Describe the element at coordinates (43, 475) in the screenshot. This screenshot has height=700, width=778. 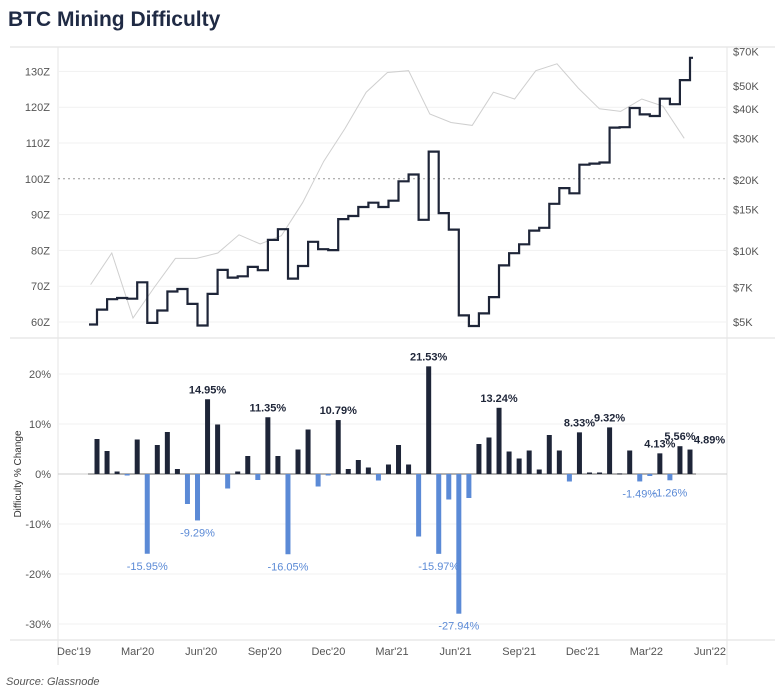
I see `y-axis-tick: 0%` at that location.